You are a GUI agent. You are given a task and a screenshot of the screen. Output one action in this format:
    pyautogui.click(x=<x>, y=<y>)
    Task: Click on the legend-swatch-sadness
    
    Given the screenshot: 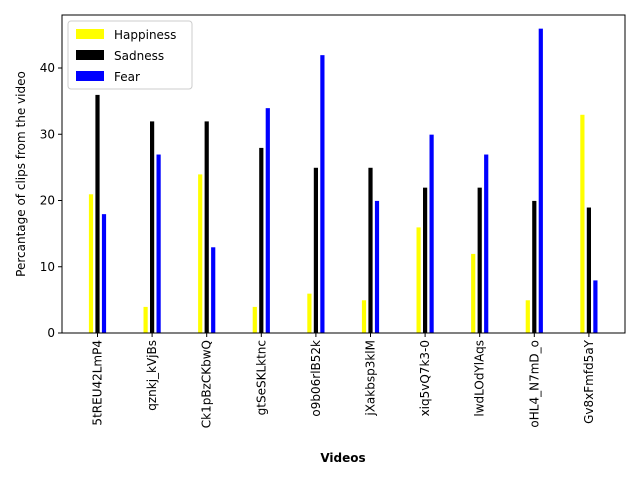 What is the action you would take?
    pyautogui.click(x=90, y=55)
    